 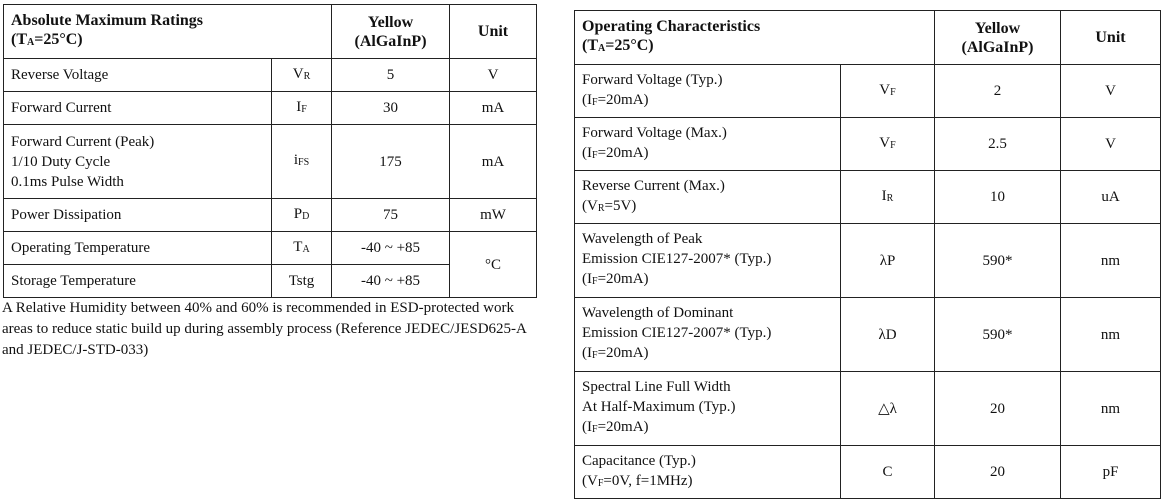 I want to click on unit-cell: uA, so click(x=1110, y=197).